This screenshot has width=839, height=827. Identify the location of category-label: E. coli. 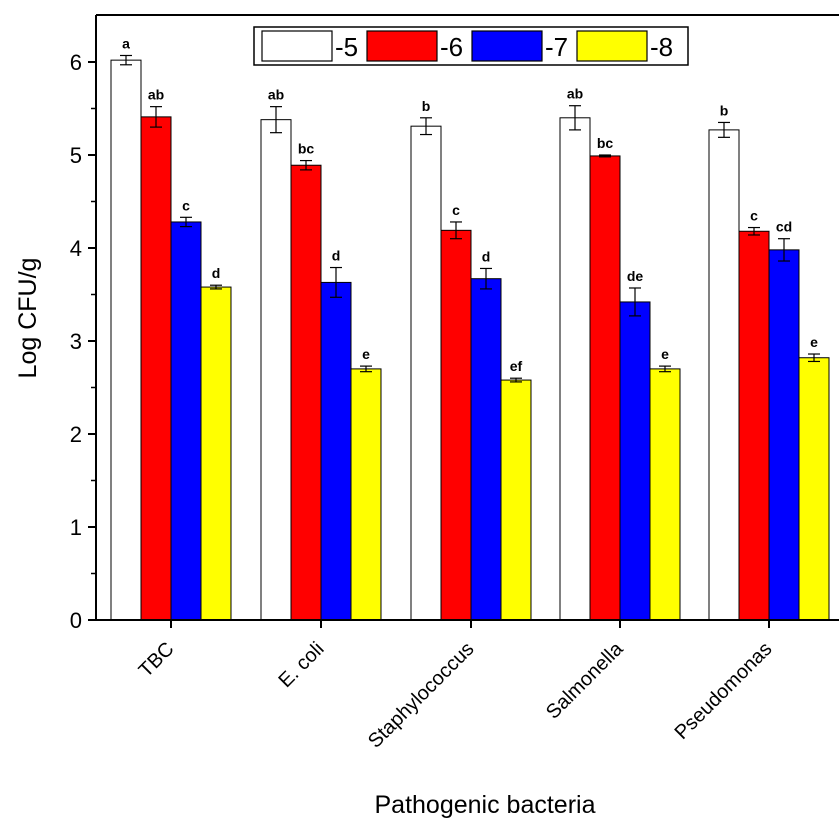
(301, 665).